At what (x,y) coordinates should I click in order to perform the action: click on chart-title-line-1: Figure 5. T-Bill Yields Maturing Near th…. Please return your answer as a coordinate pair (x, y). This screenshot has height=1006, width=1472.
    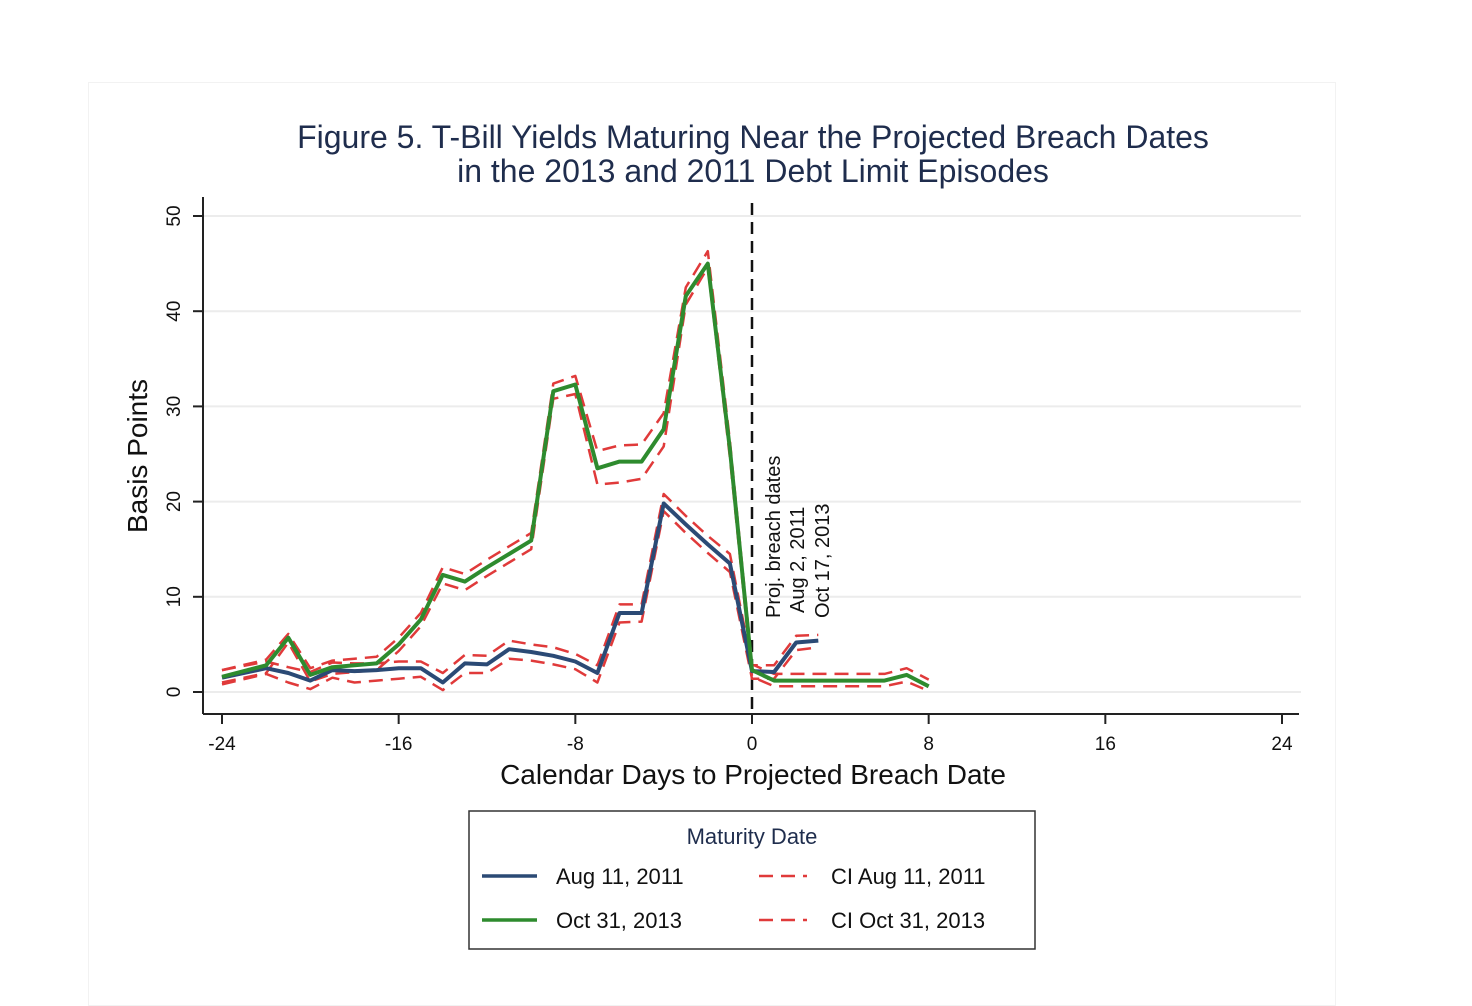
    Looking at the image, I should click on (753, 137).